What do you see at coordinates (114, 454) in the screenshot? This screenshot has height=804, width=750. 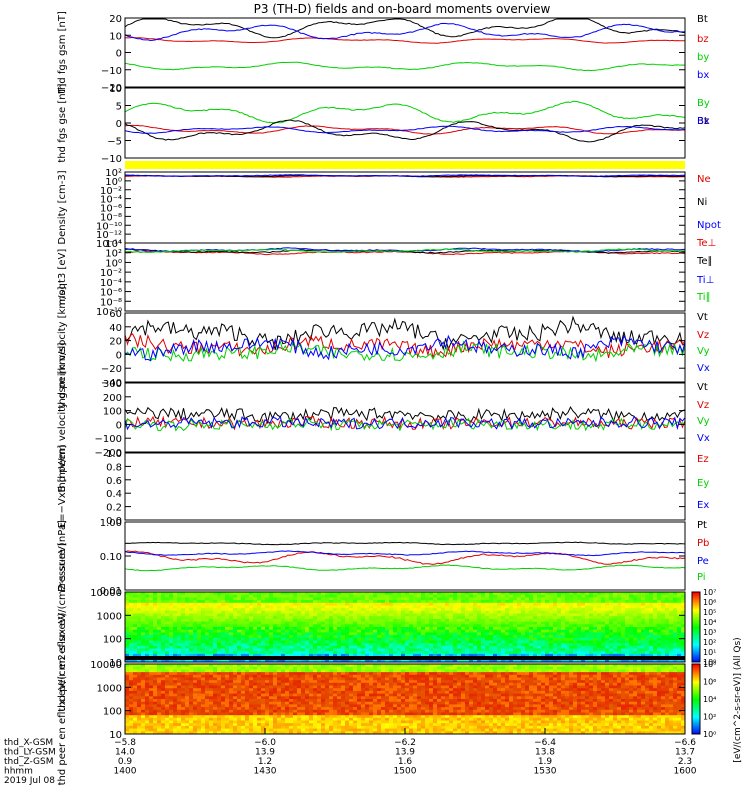 I see `y-tick-label: 1.0` at bounding box center [114, 454].